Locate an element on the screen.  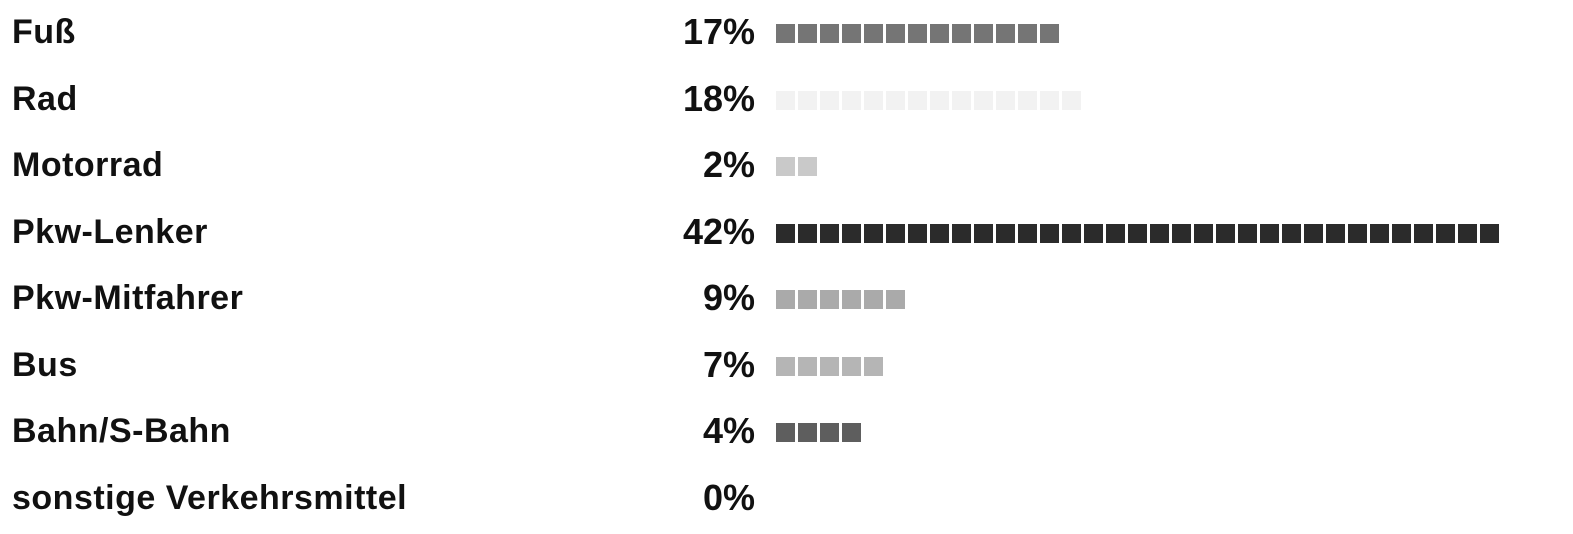
category-label: Rad is located at coordinates (45, 98).